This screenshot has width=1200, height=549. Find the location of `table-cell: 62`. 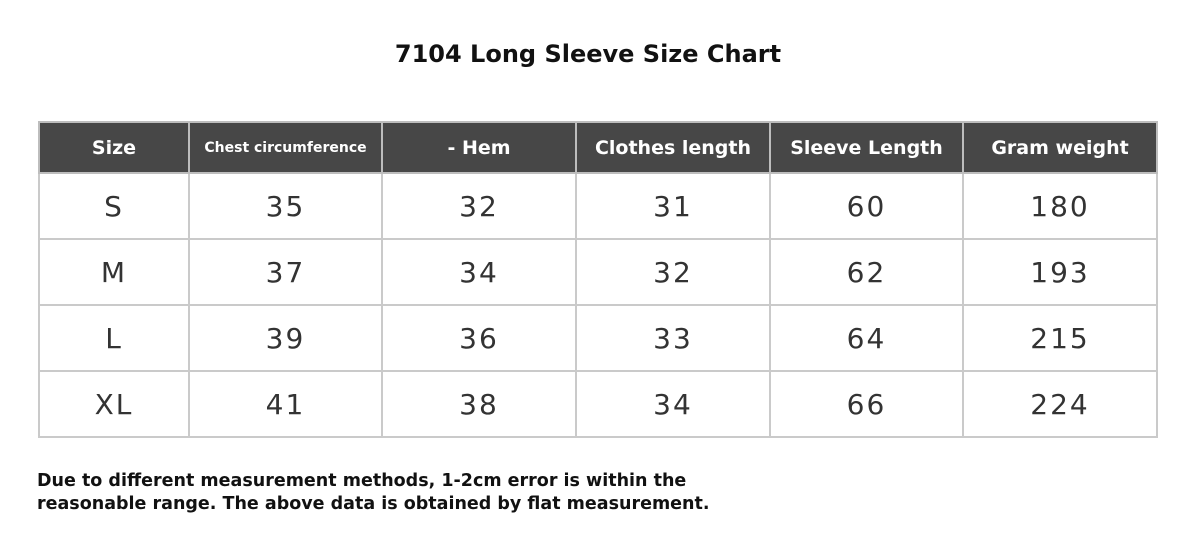

table-cell: 62 is located at coordinates (866, 272).